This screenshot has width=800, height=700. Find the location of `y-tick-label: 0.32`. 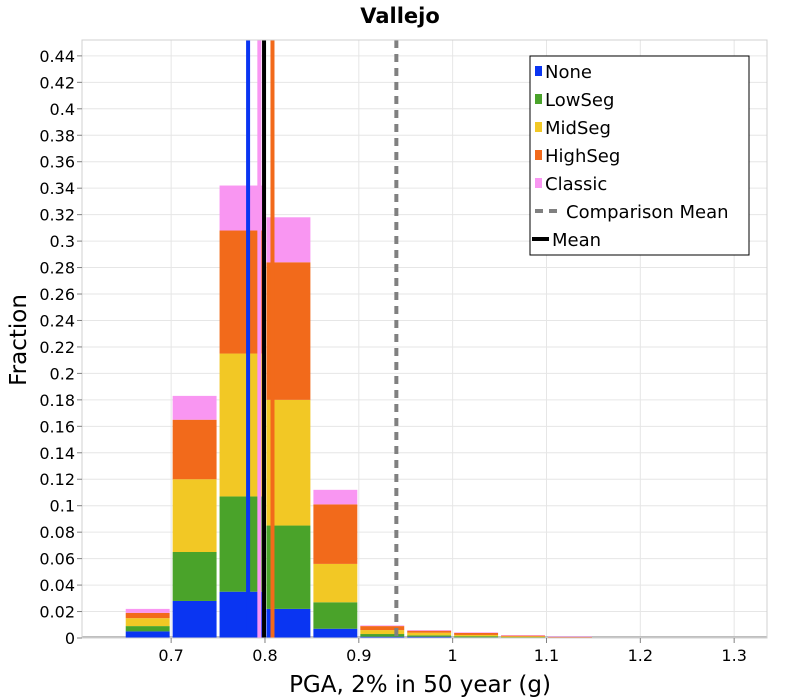

y-tick-label: 0.32 is located at coordinates (57, 215).